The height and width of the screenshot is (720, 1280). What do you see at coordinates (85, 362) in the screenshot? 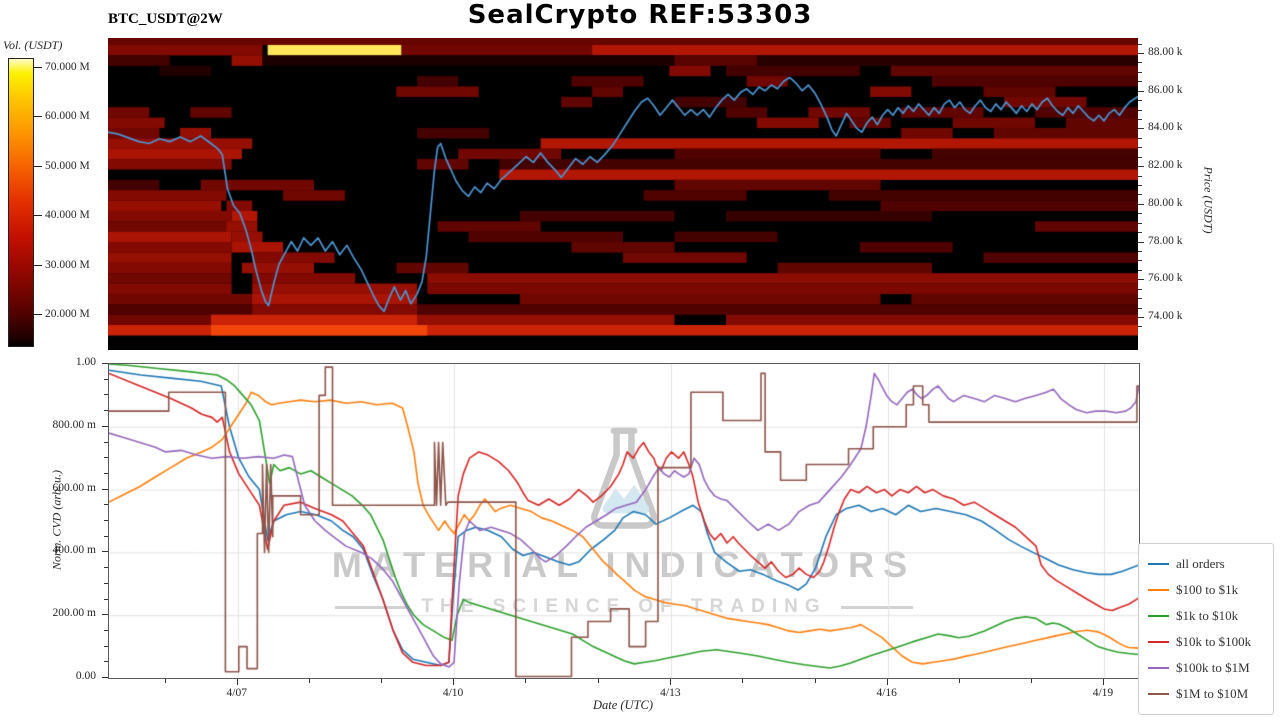
I see `cvd-ytick-label: 1.00` at bounding box center [85, 362].